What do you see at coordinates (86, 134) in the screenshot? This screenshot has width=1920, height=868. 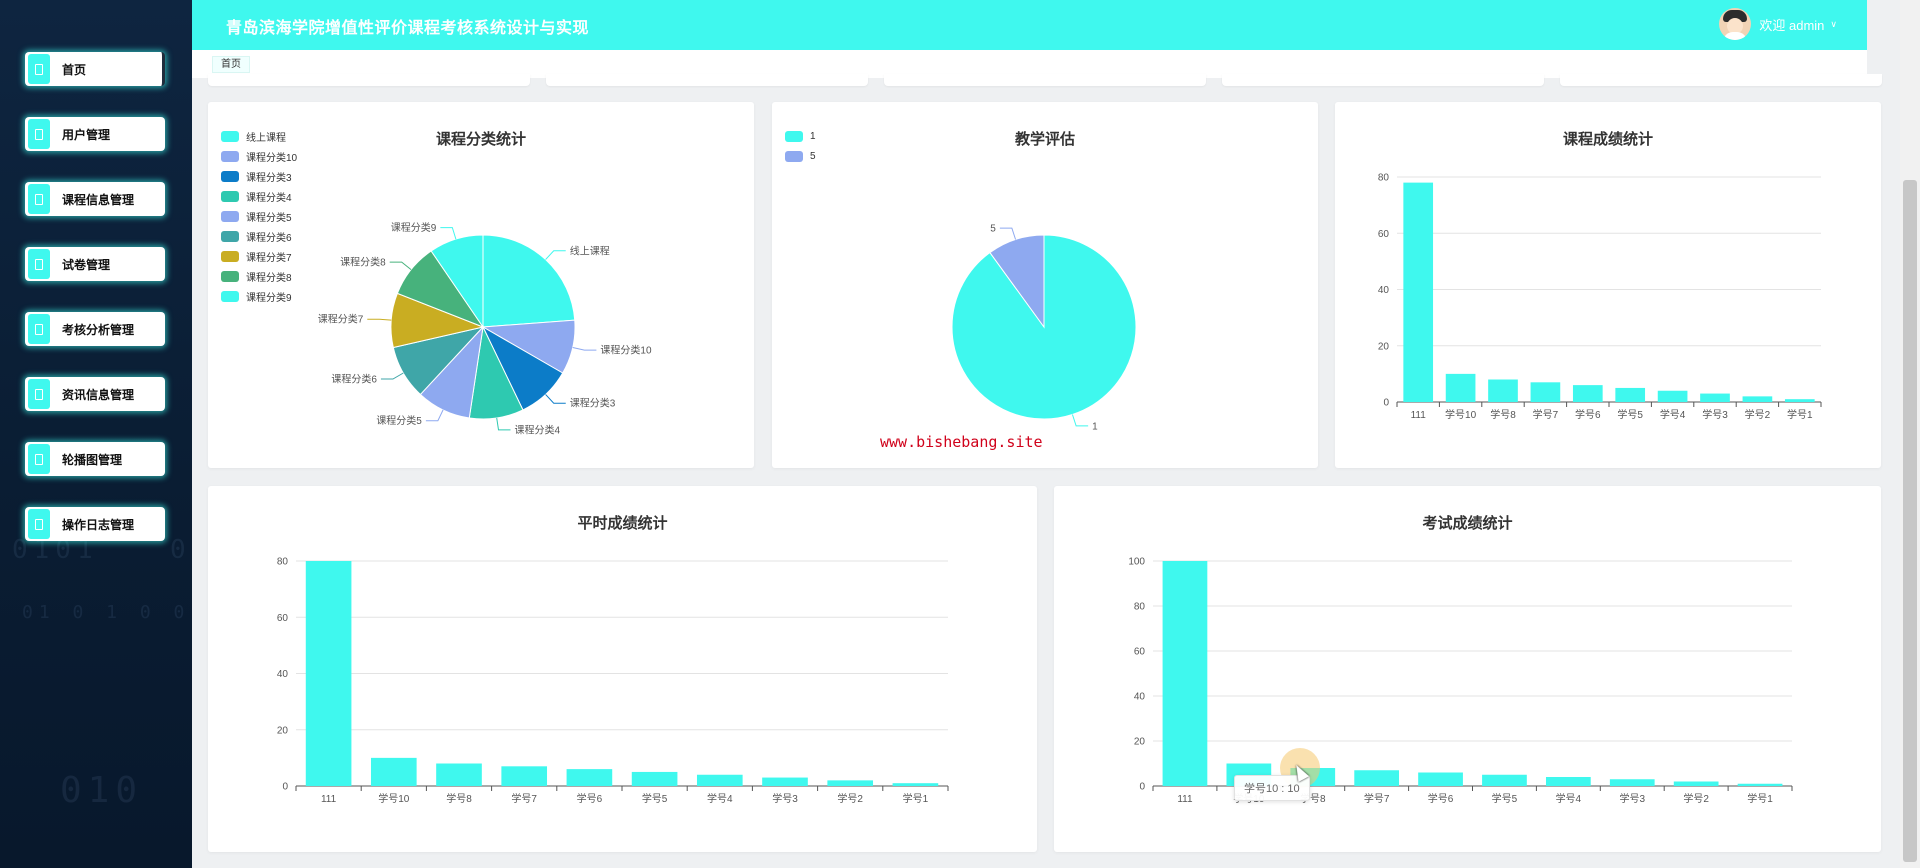 I see `sidebar-item-label: 用户管理` at bounding box center [86, 134].